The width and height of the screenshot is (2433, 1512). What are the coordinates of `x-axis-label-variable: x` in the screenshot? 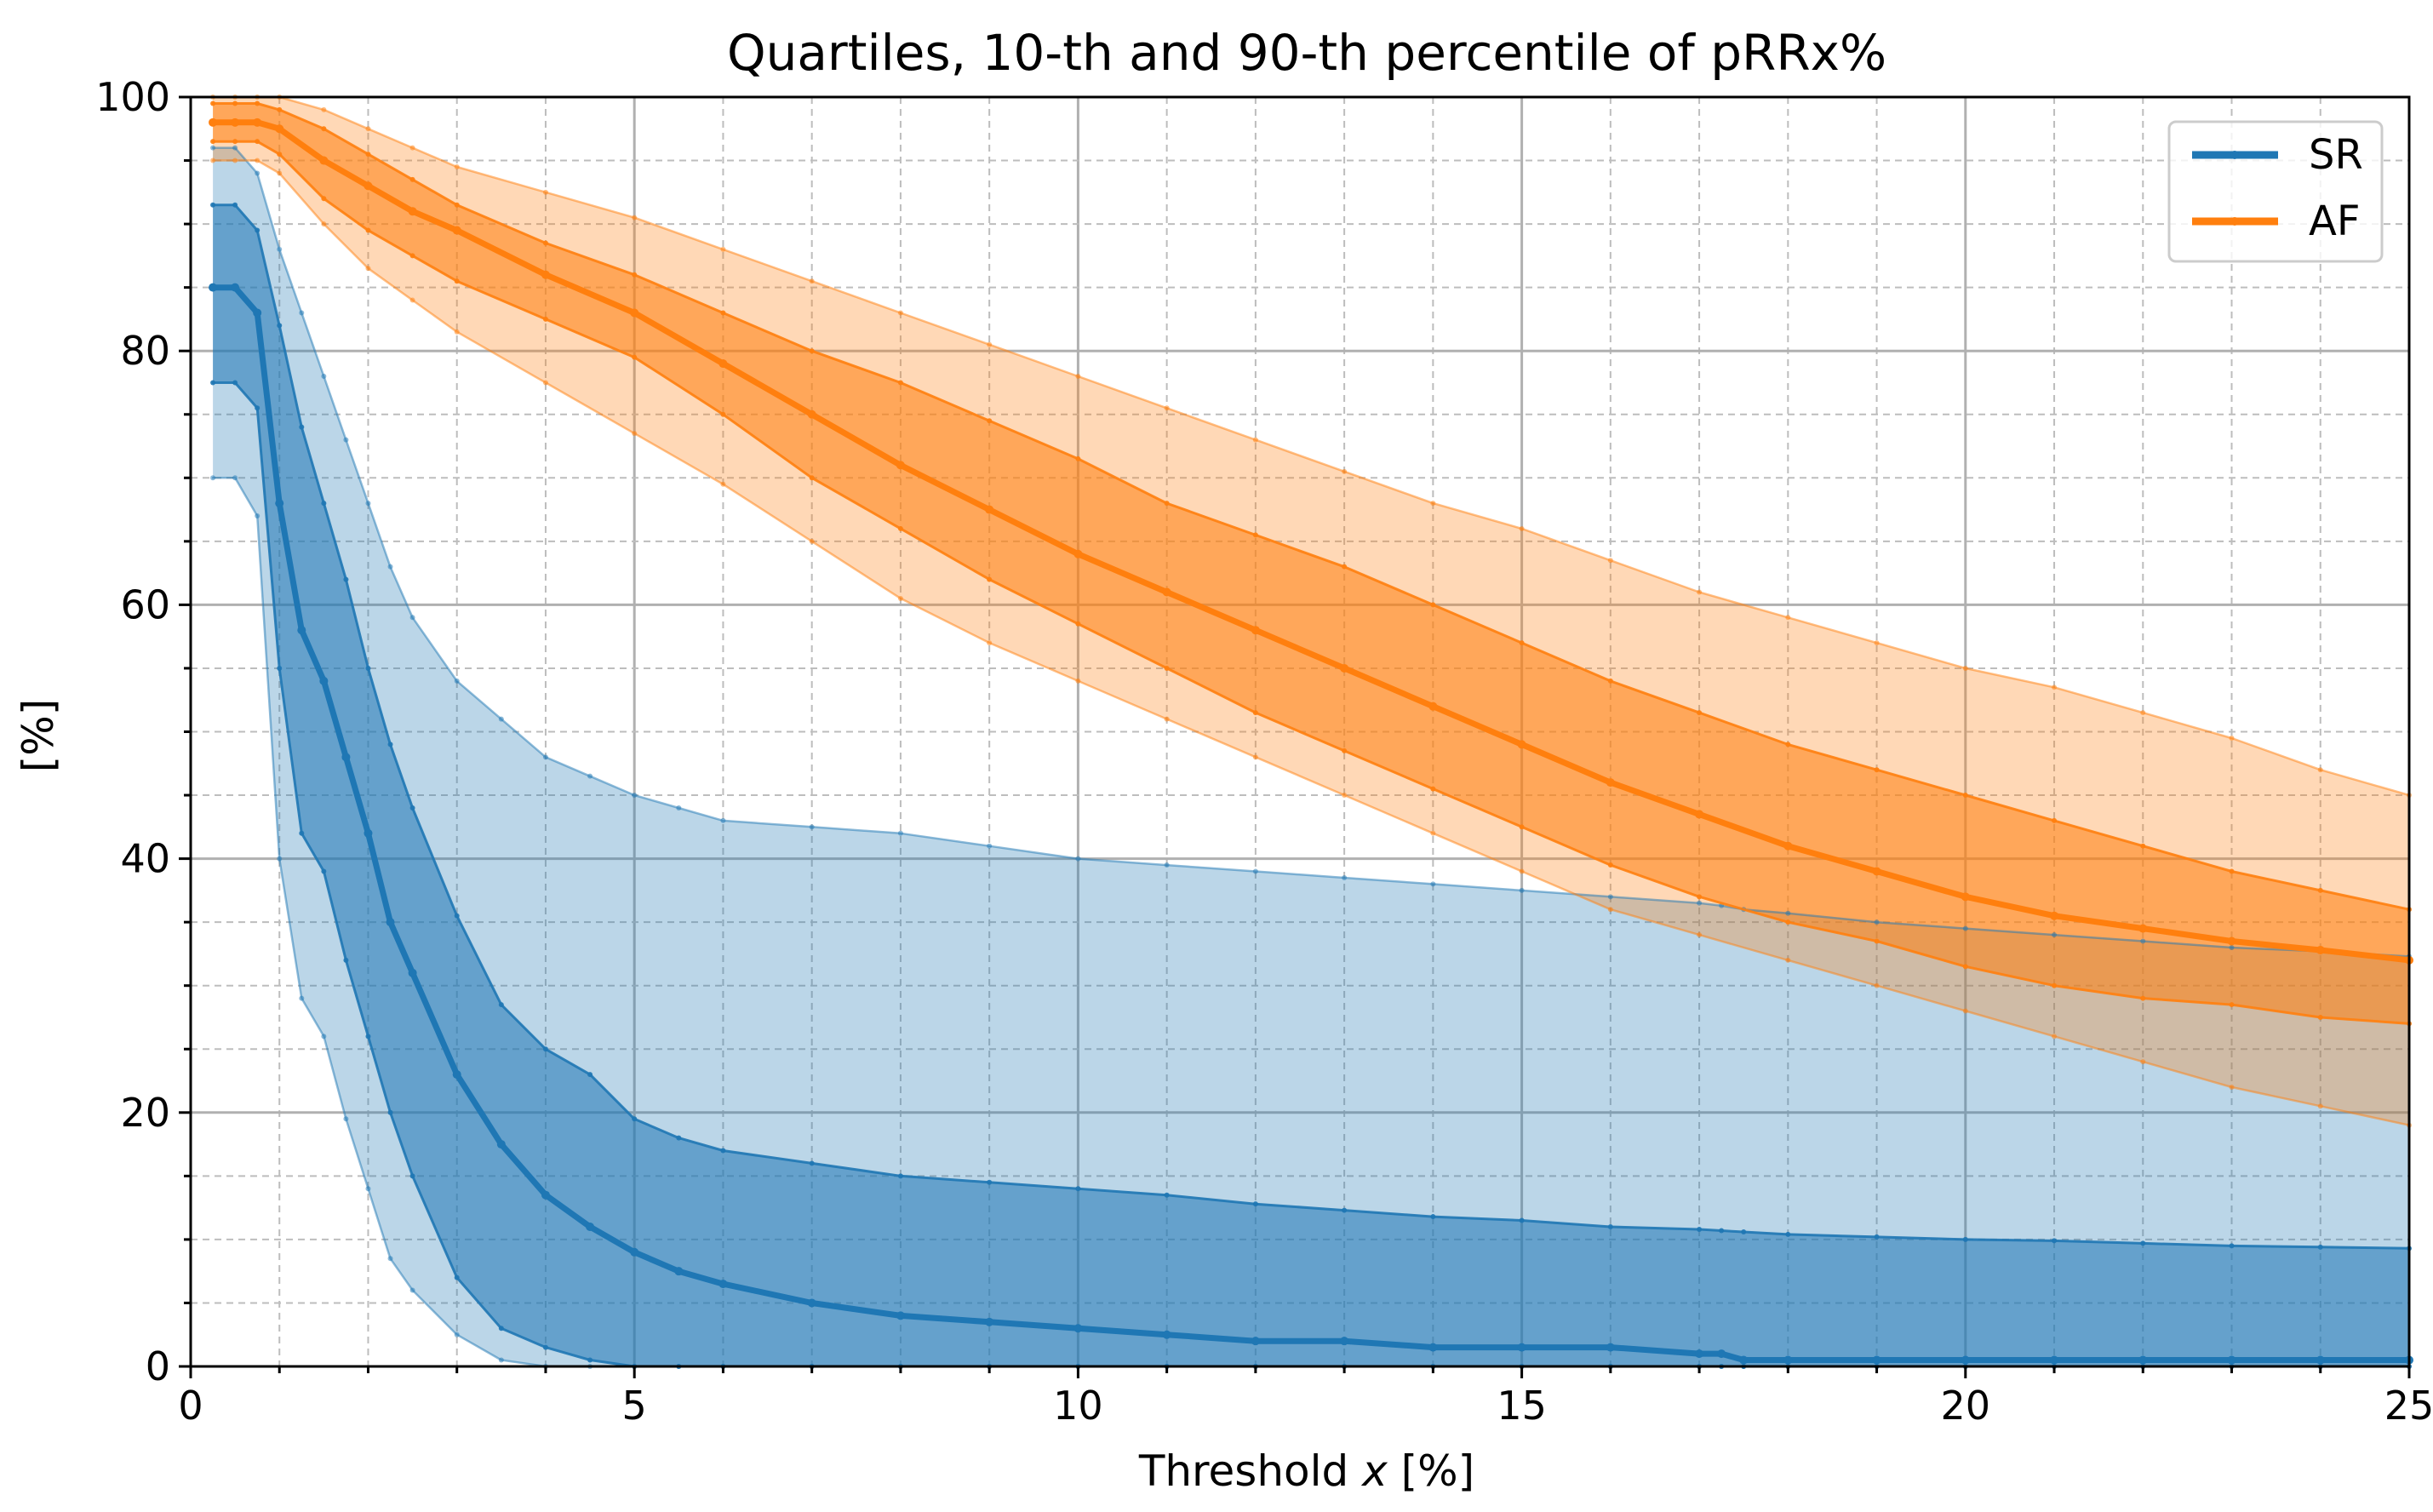 It's located at (1374, 1471).